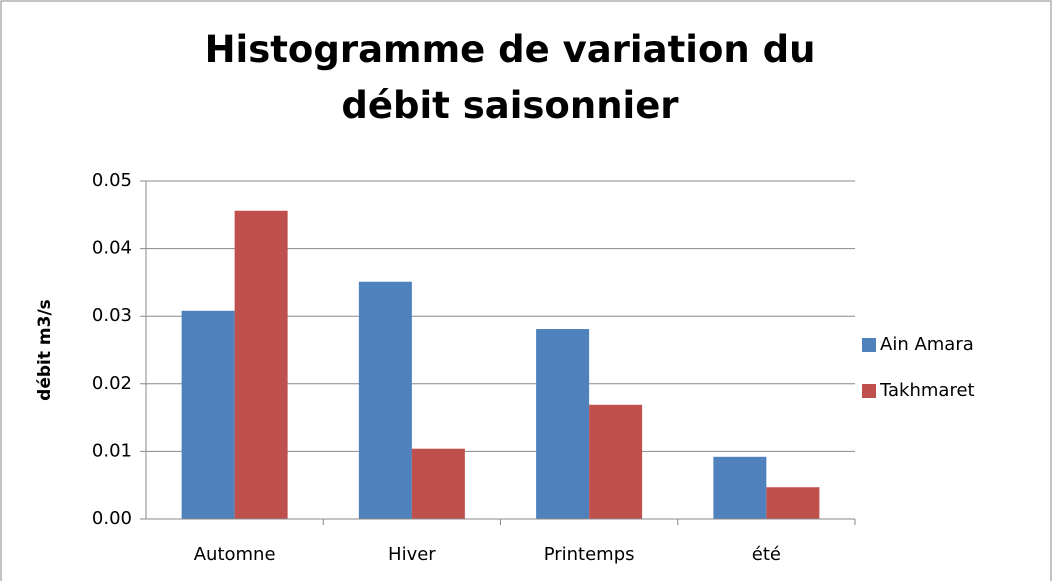 The width and height of the screenshot is (1053, 581). I want to click on y-tick-label: 0.04, so click(112, 248).